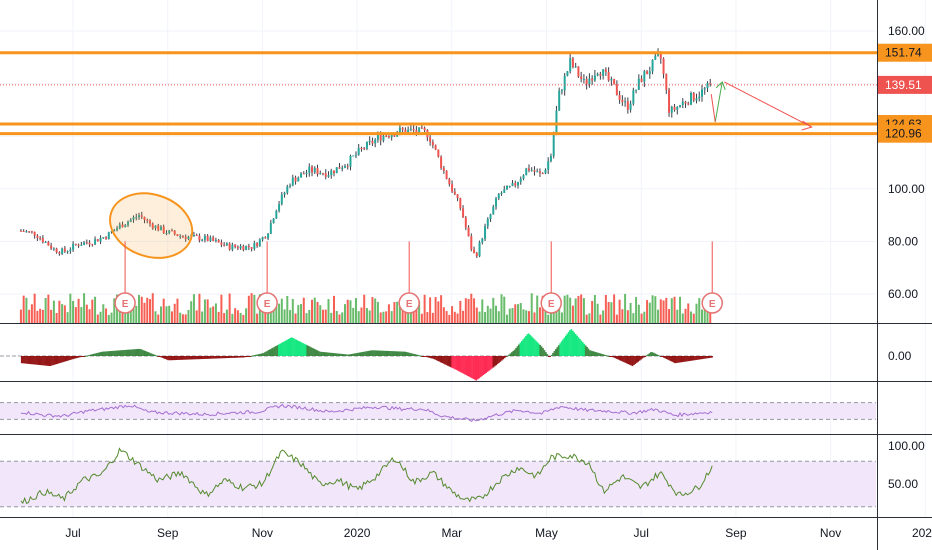 Image resolution: width=932 pixels, height=550 pixels. What do you see at coordinates (903, 294) in the screenshot?
I see `price-tick-label: 60.00` at bounding box center [903, 294].